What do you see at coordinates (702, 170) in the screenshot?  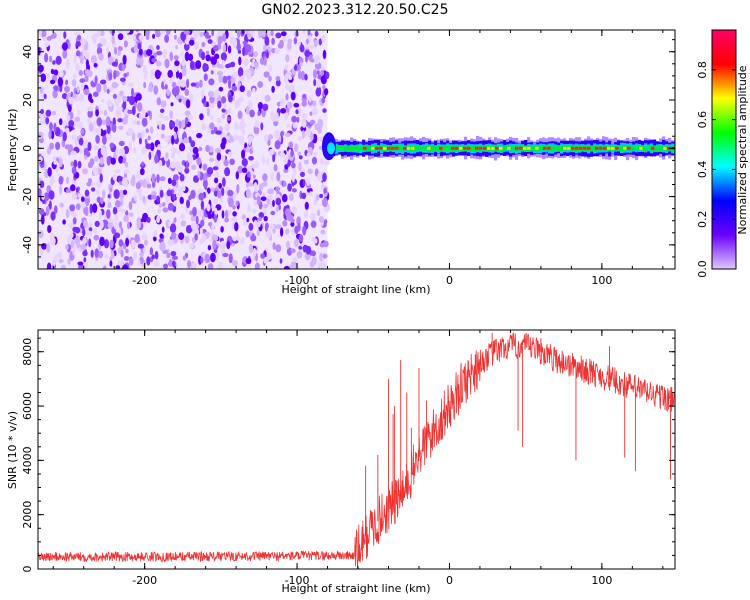 I see `colorbar-tick-label: 0.4` at bounding box center [702, 170].